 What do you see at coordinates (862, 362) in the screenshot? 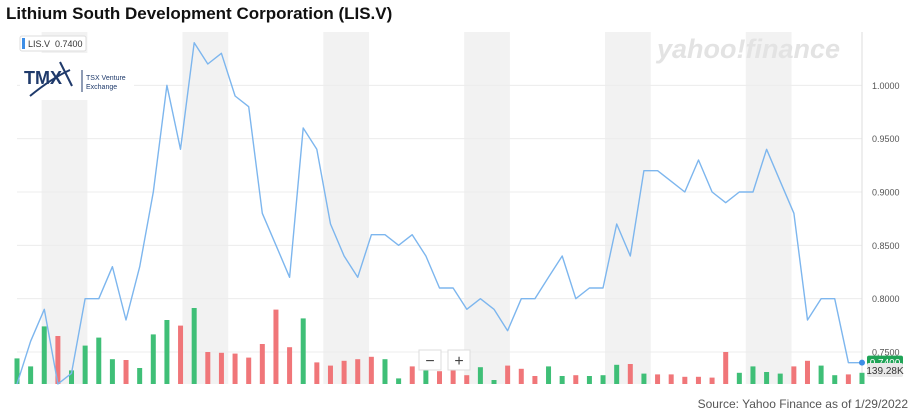
I see `last-price-point` at bounding box center [862, 362].